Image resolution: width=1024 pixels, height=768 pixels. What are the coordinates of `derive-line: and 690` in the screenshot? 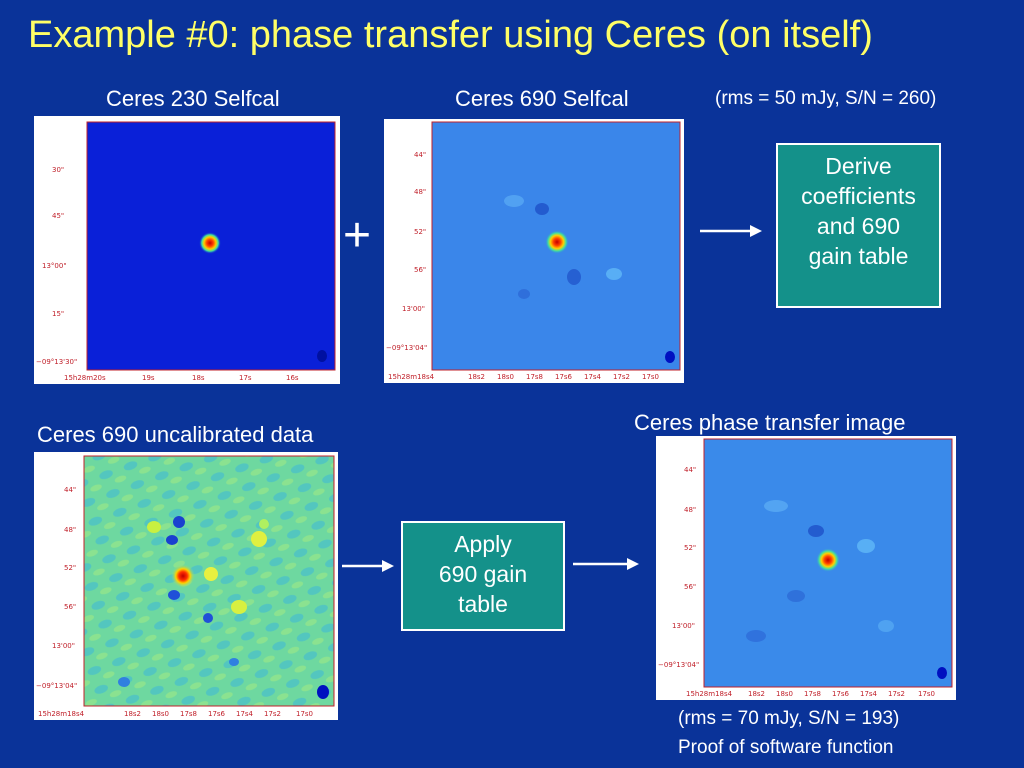 It's located at (858, 226).